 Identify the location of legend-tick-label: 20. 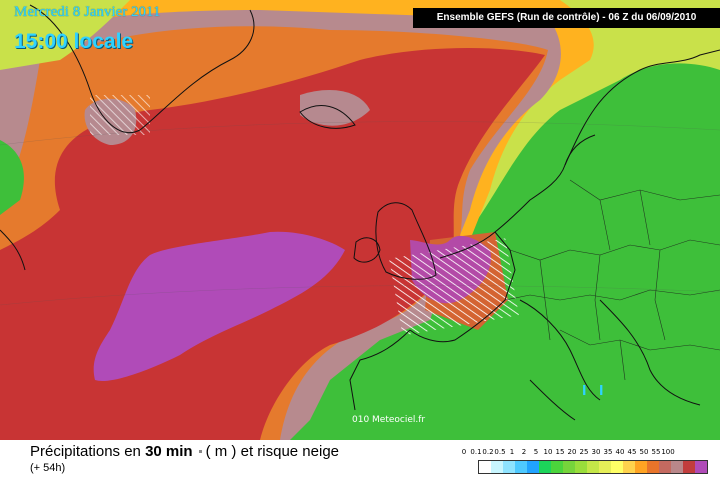
(572, 452).